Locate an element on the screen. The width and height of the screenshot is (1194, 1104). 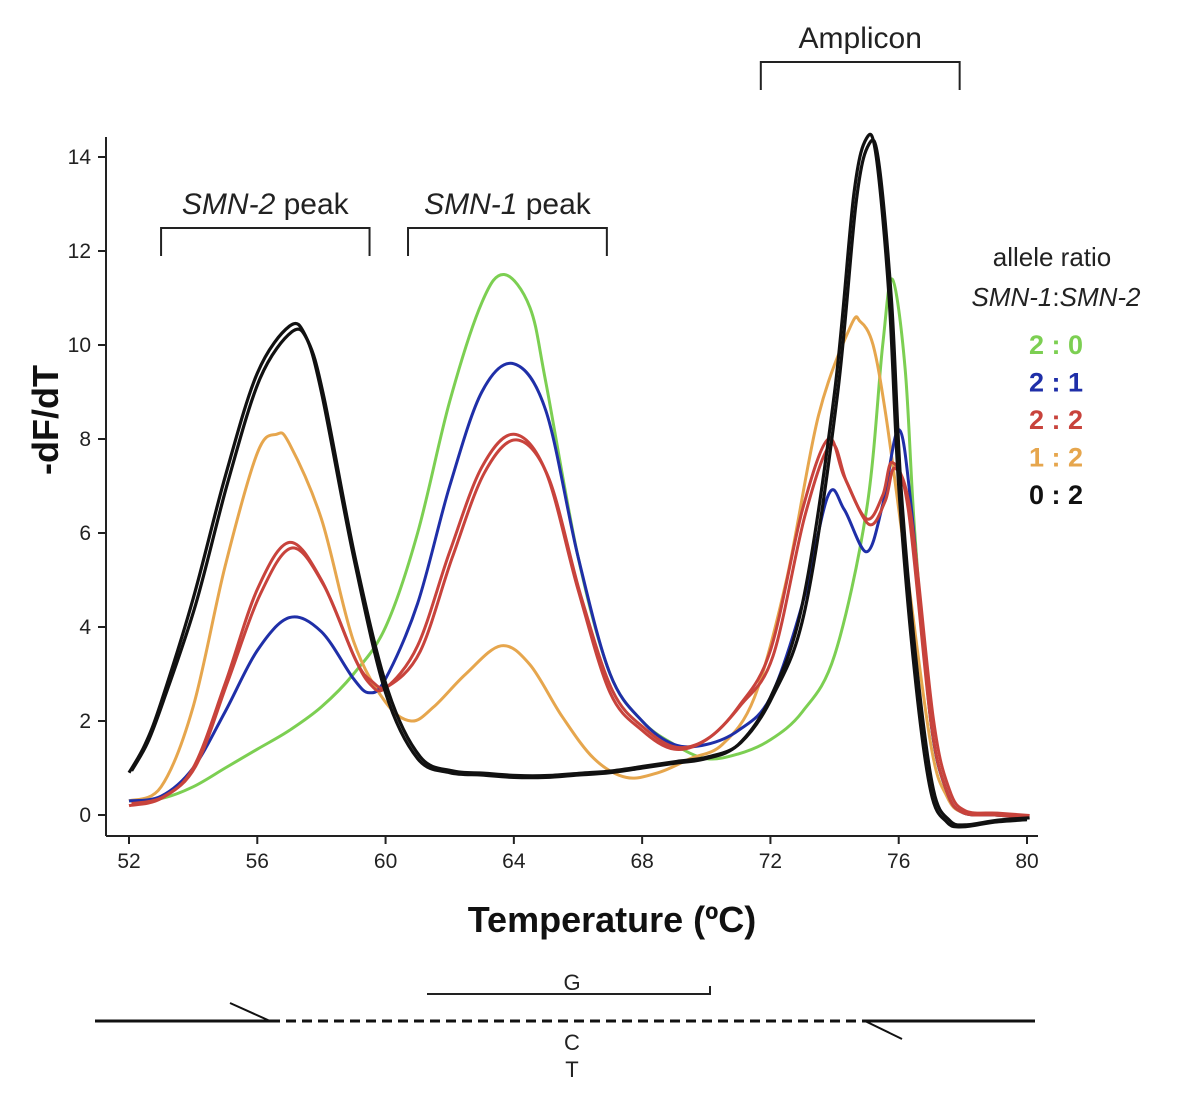
bracket-label-text: Amplicon is located at coordinates (860, 38).